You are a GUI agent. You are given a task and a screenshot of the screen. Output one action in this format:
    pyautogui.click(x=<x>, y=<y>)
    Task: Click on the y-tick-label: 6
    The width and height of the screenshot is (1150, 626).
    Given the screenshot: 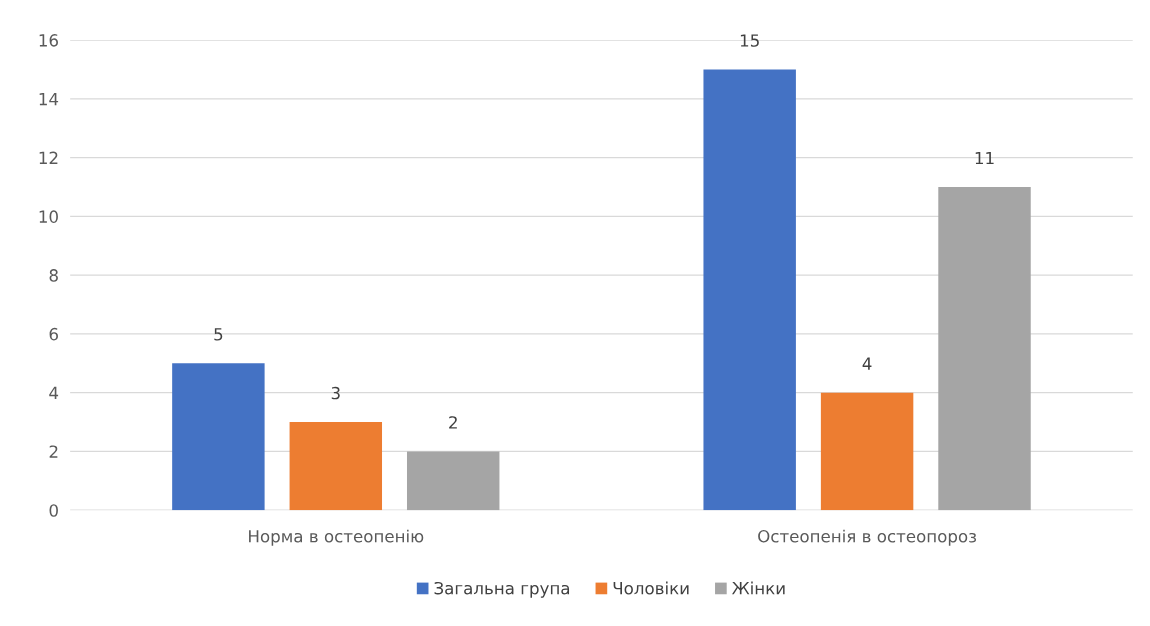 What is the action you would take?
    pyautogui.click(x=53, y=334)
    